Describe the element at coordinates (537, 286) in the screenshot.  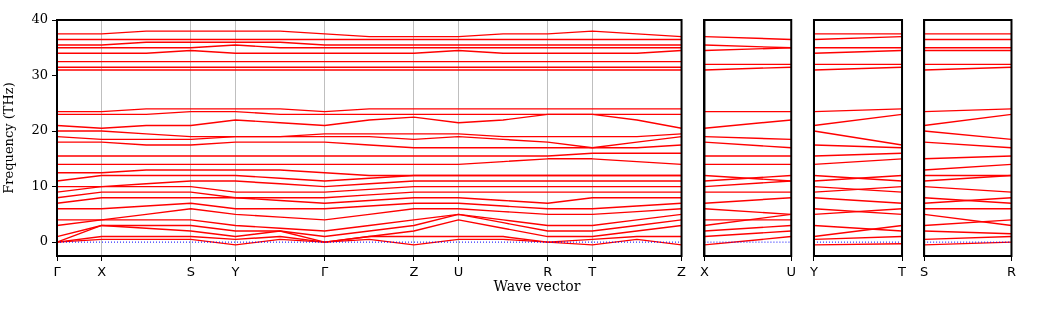
I see `x-axis-title: Wave vector` at that location.